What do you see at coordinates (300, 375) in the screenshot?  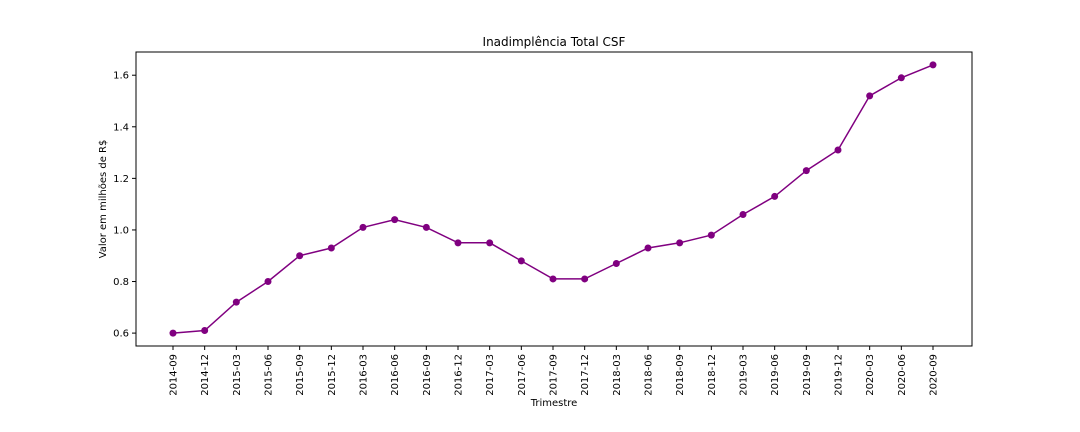 I see `x-tick-label: 2015-09` at bounding box center [300, 375].